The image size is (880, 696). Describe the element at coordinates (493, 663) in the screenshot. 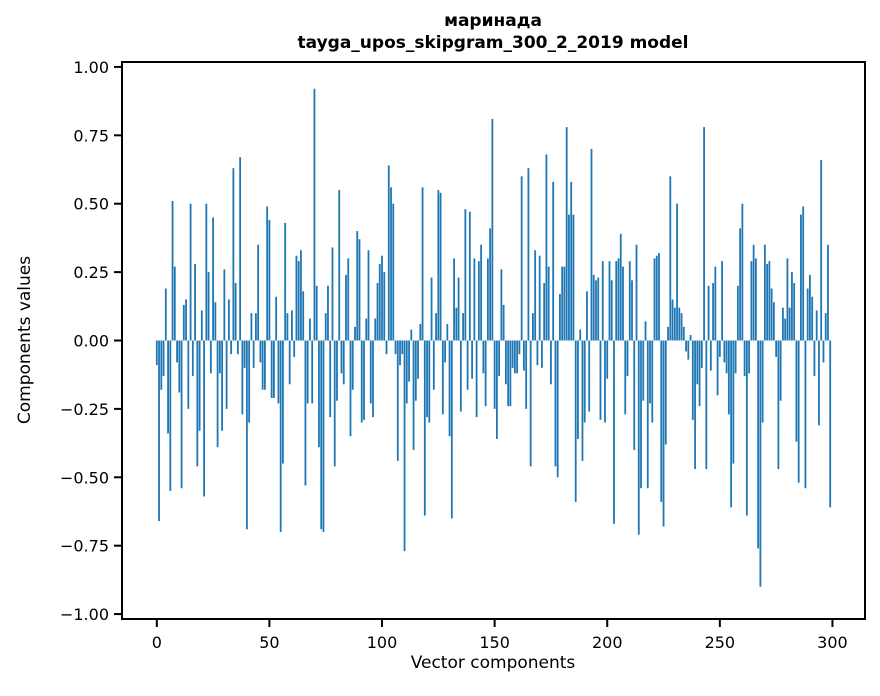

I see `x-axis-label: Vector components` at that location.